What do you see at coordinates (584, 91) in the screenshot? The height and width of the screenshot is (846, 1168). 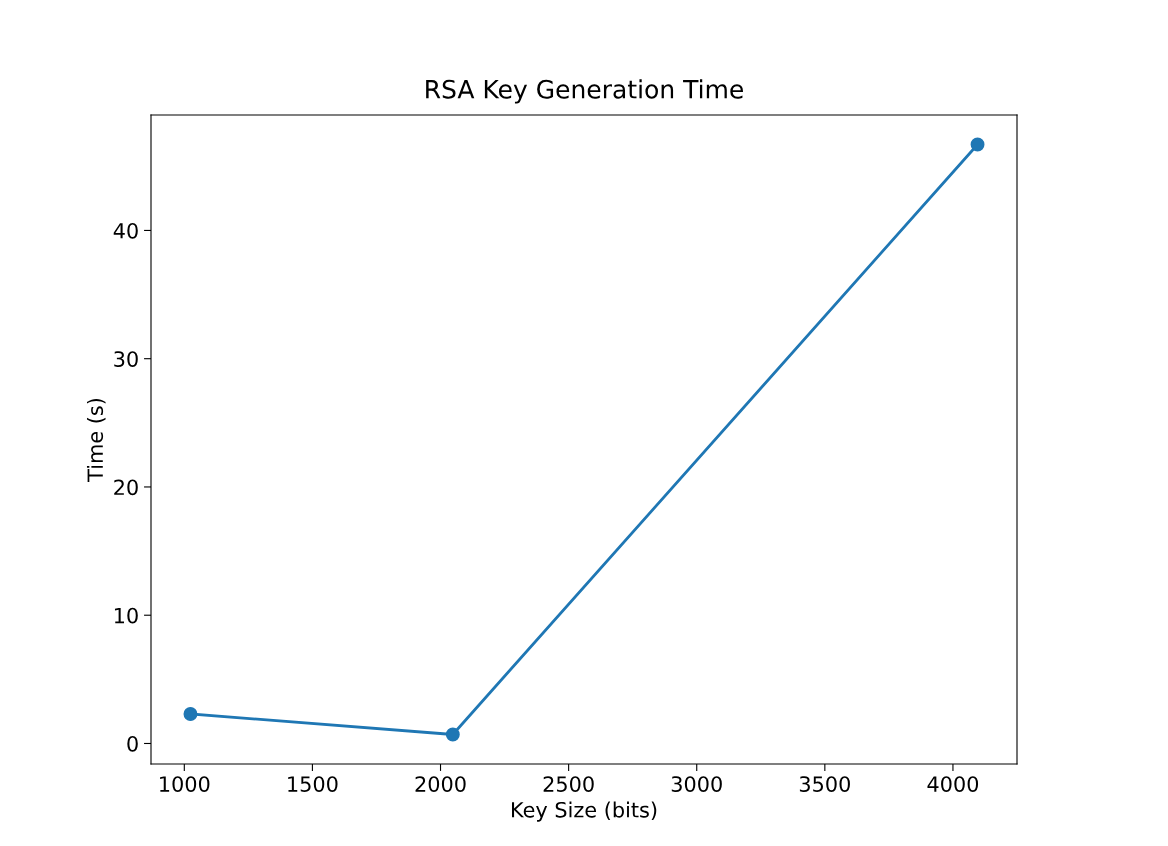 I see `chart-title: RSA Key Generation Time` at bounding box center [584, 91].